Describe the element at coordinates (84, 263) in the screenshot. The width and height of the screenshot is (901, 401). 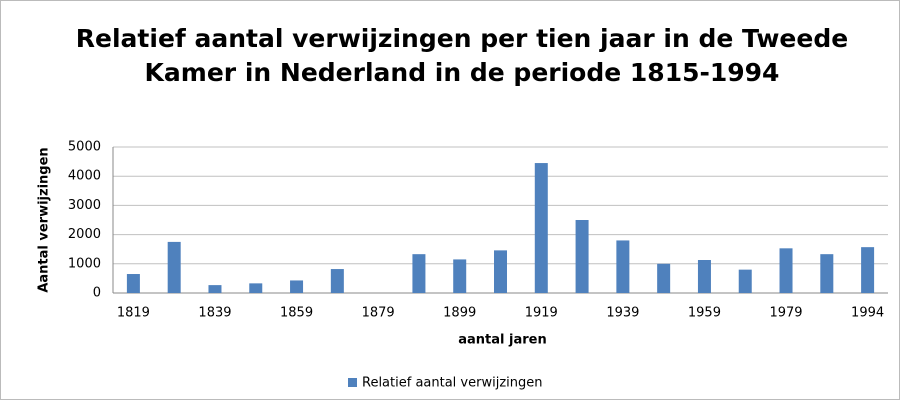
I see `y-tick-label: 1000` at that location.